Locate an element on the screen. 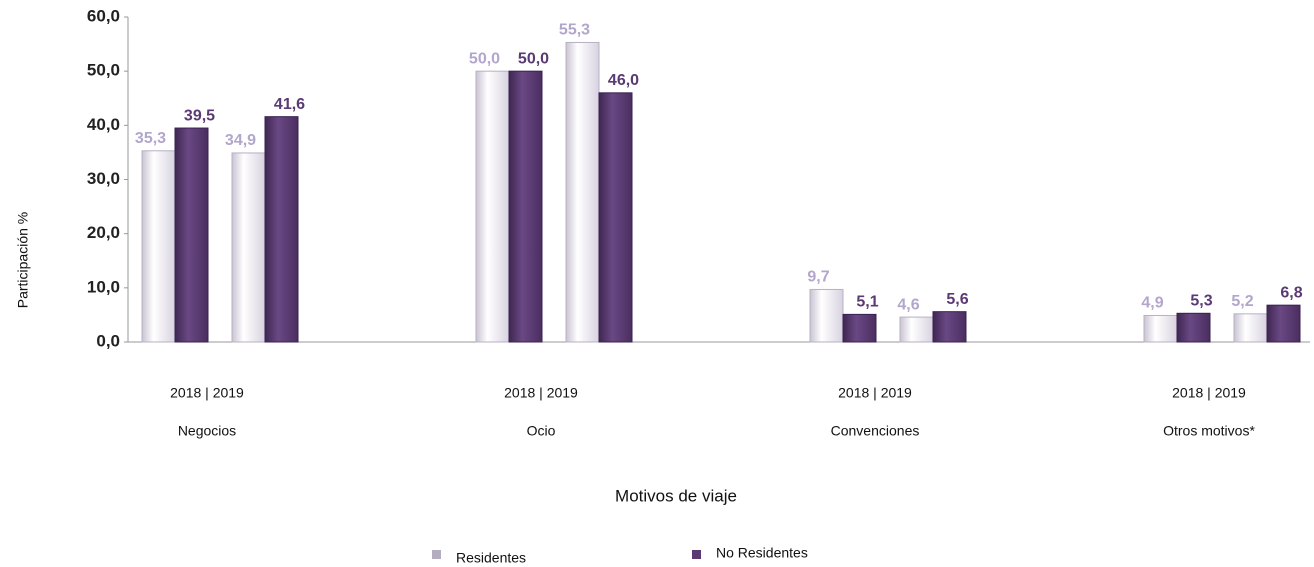  group-label: Convenciones is located at coordinates (875, 431).